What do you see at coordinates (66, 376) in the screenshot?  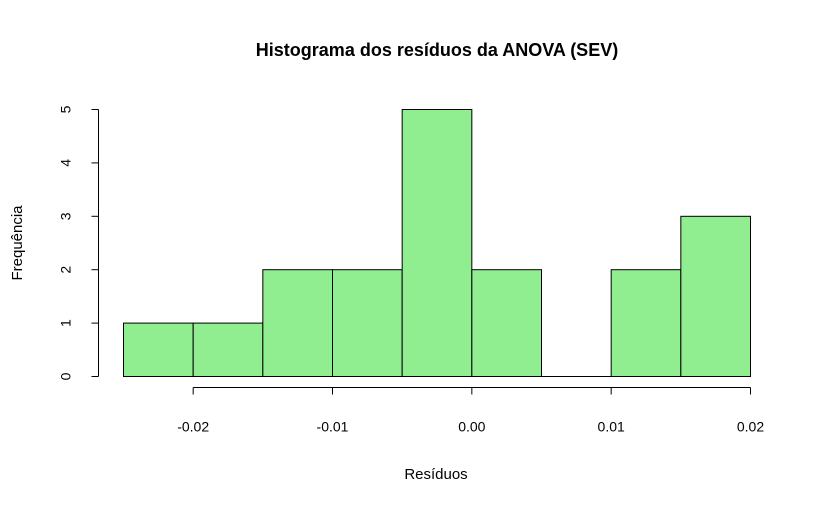 I see `y-tick-label: 0` at bounding box center [66, 376].